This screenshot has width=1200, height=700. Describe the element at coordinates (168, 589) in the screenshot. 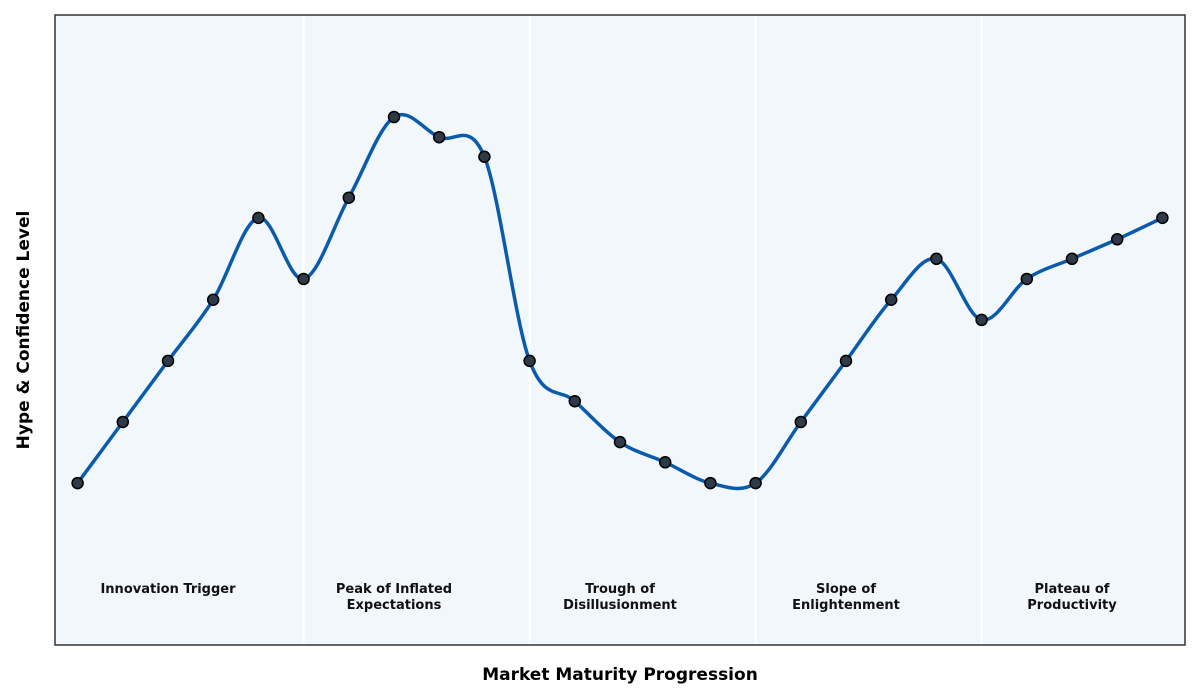

I see `phase-label: Innovation Trigger` at that location.